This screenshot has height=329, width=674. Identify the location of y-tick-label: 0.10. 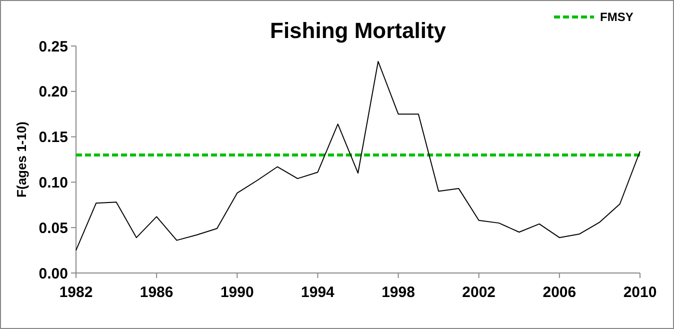
(53, 183).